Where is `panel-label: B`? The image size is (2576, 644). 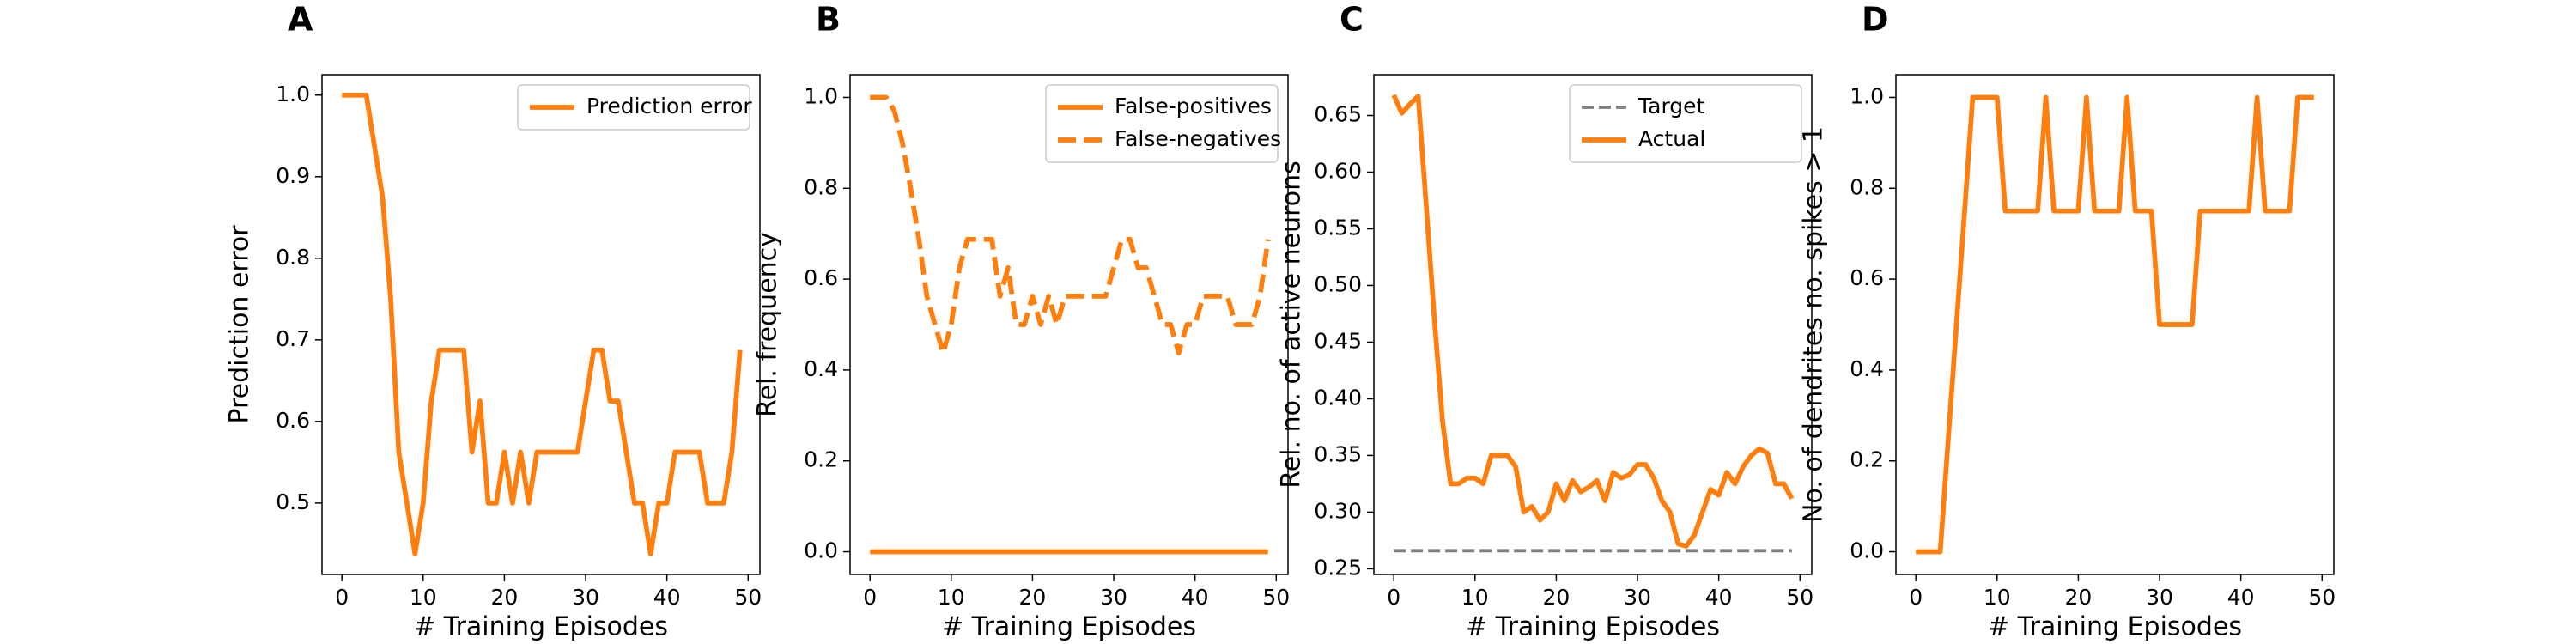 panel-label: B is located at coordinates (828, 20).